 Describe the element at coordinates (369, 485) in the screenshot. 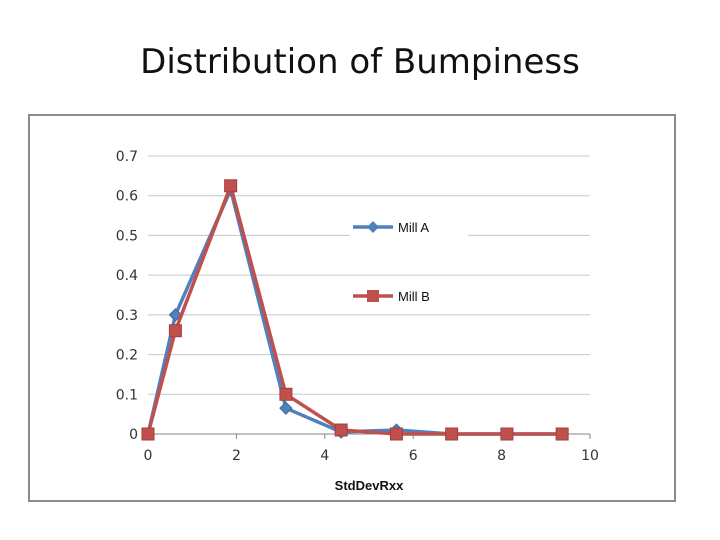

I see `x-axis-title: StdDevRxx` at that location.